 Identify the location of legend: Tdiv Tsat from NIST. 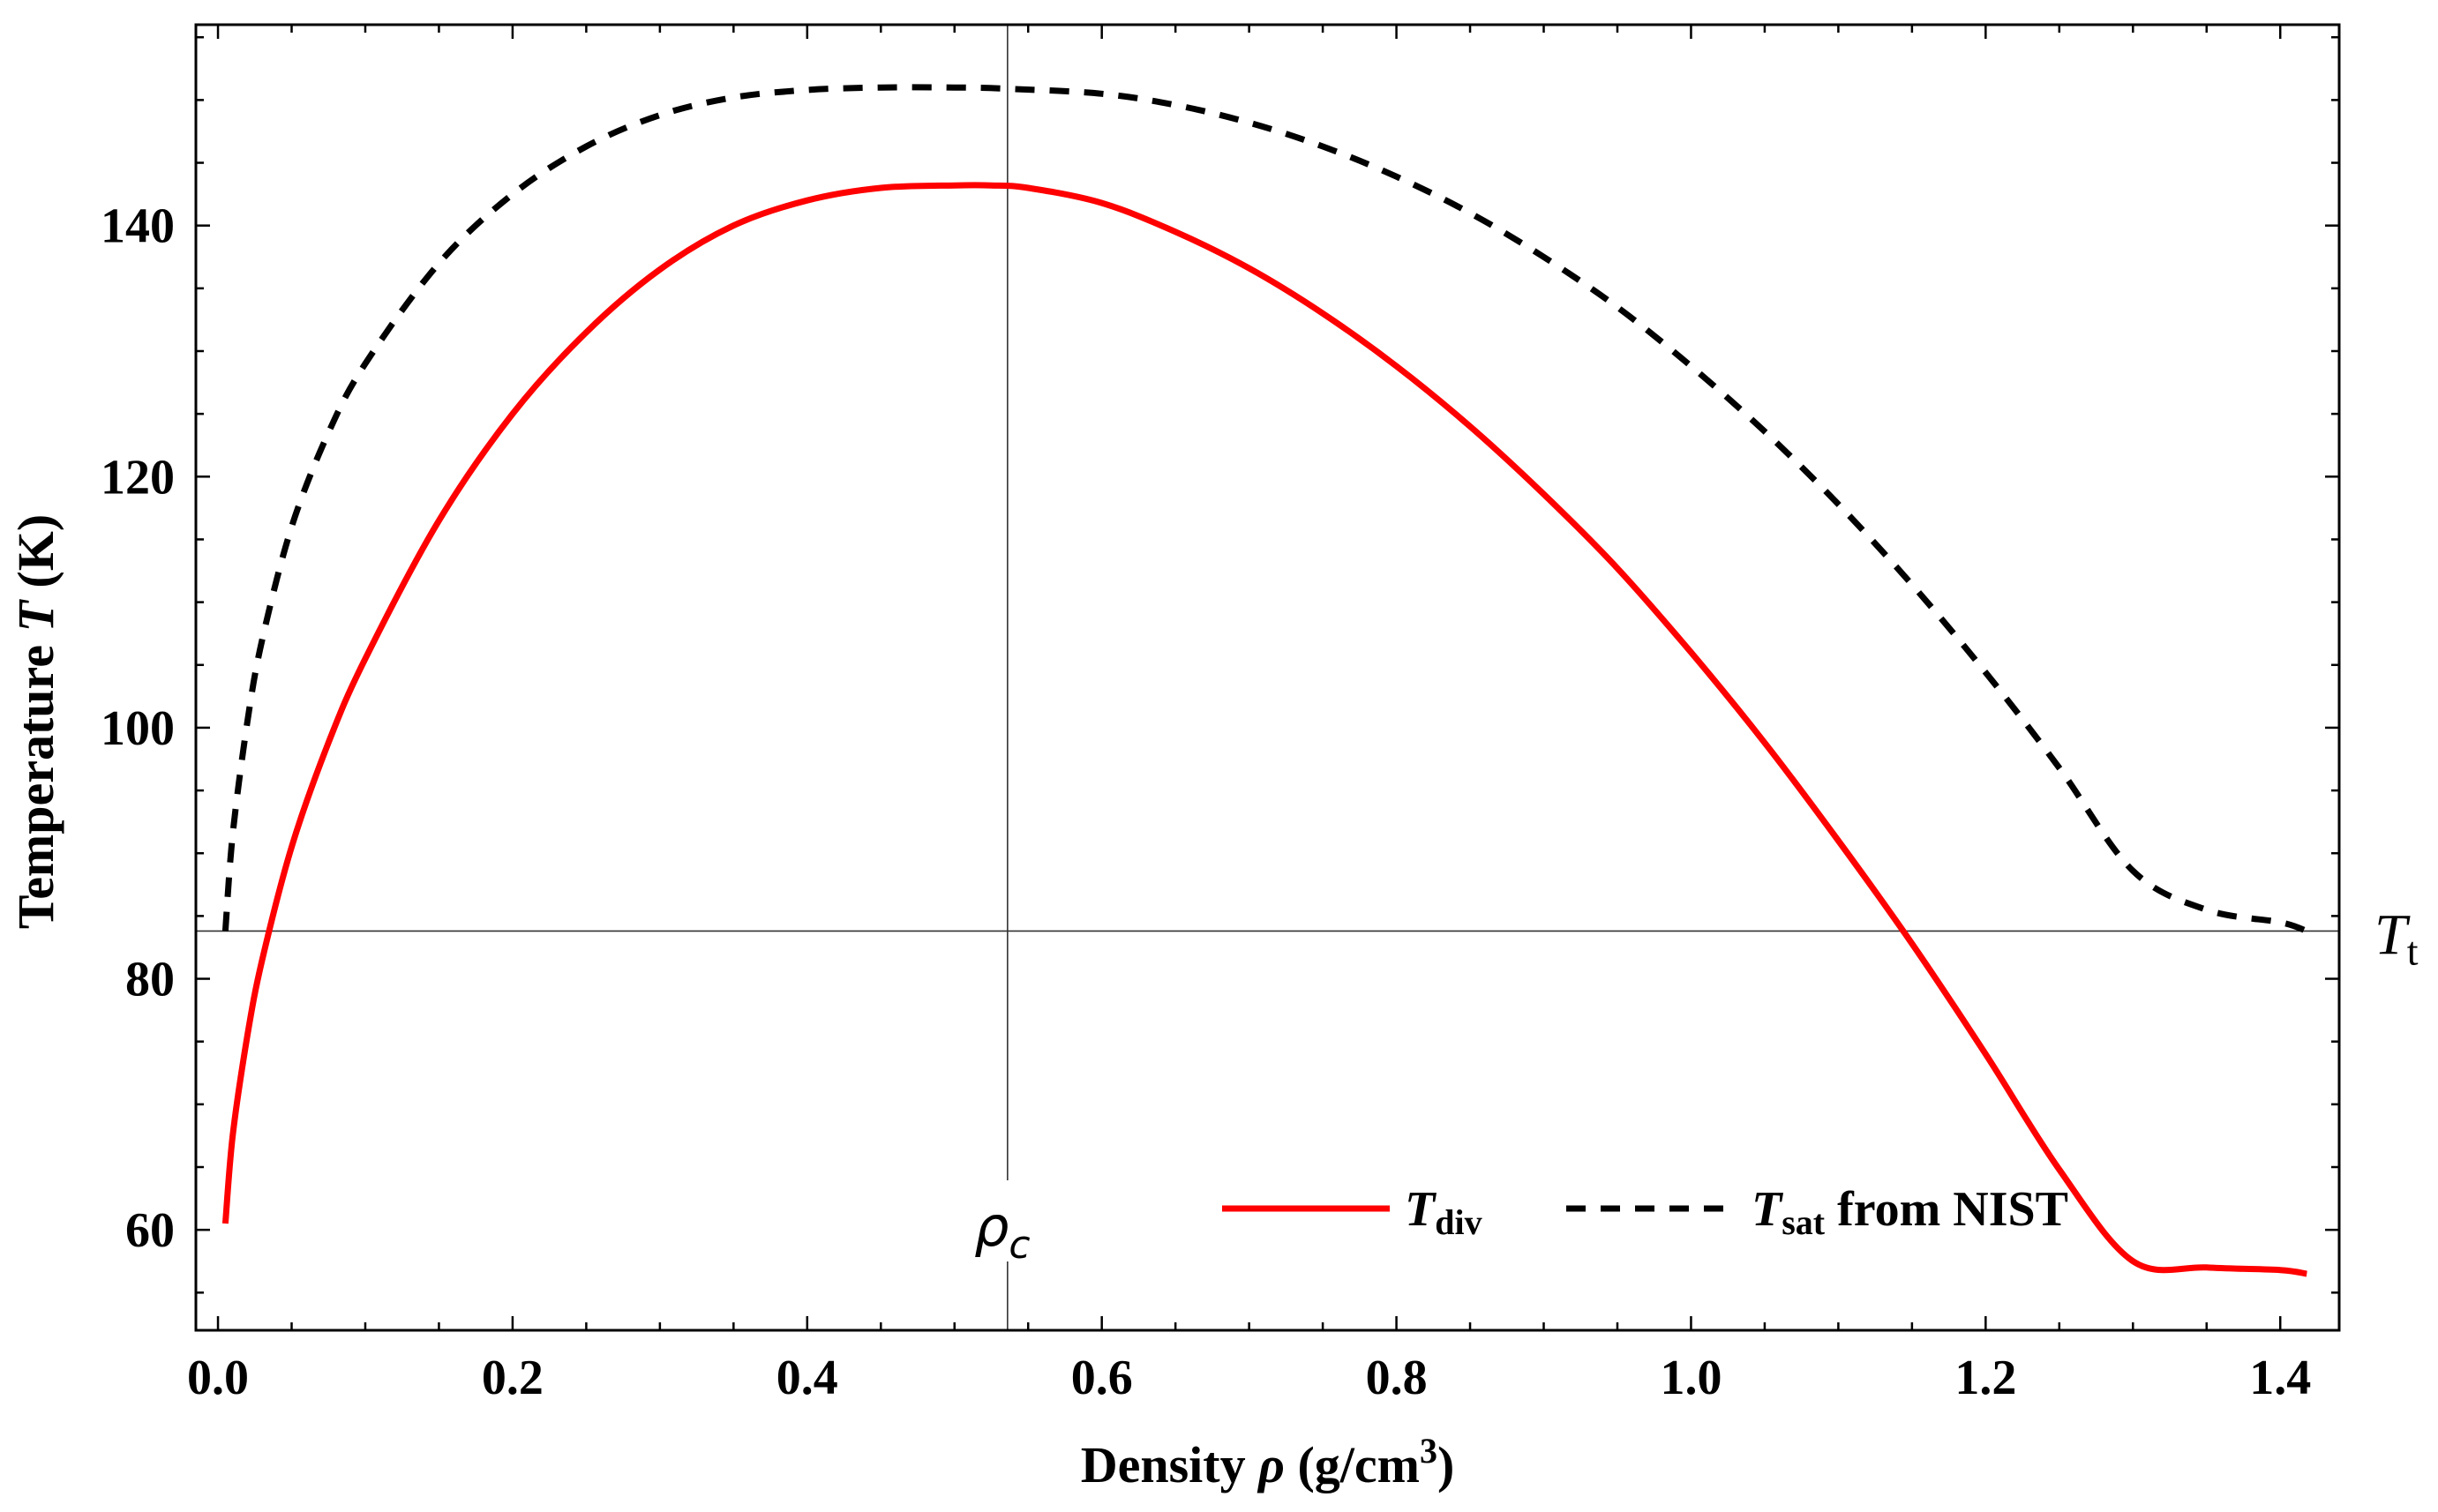
(1645, 1212).